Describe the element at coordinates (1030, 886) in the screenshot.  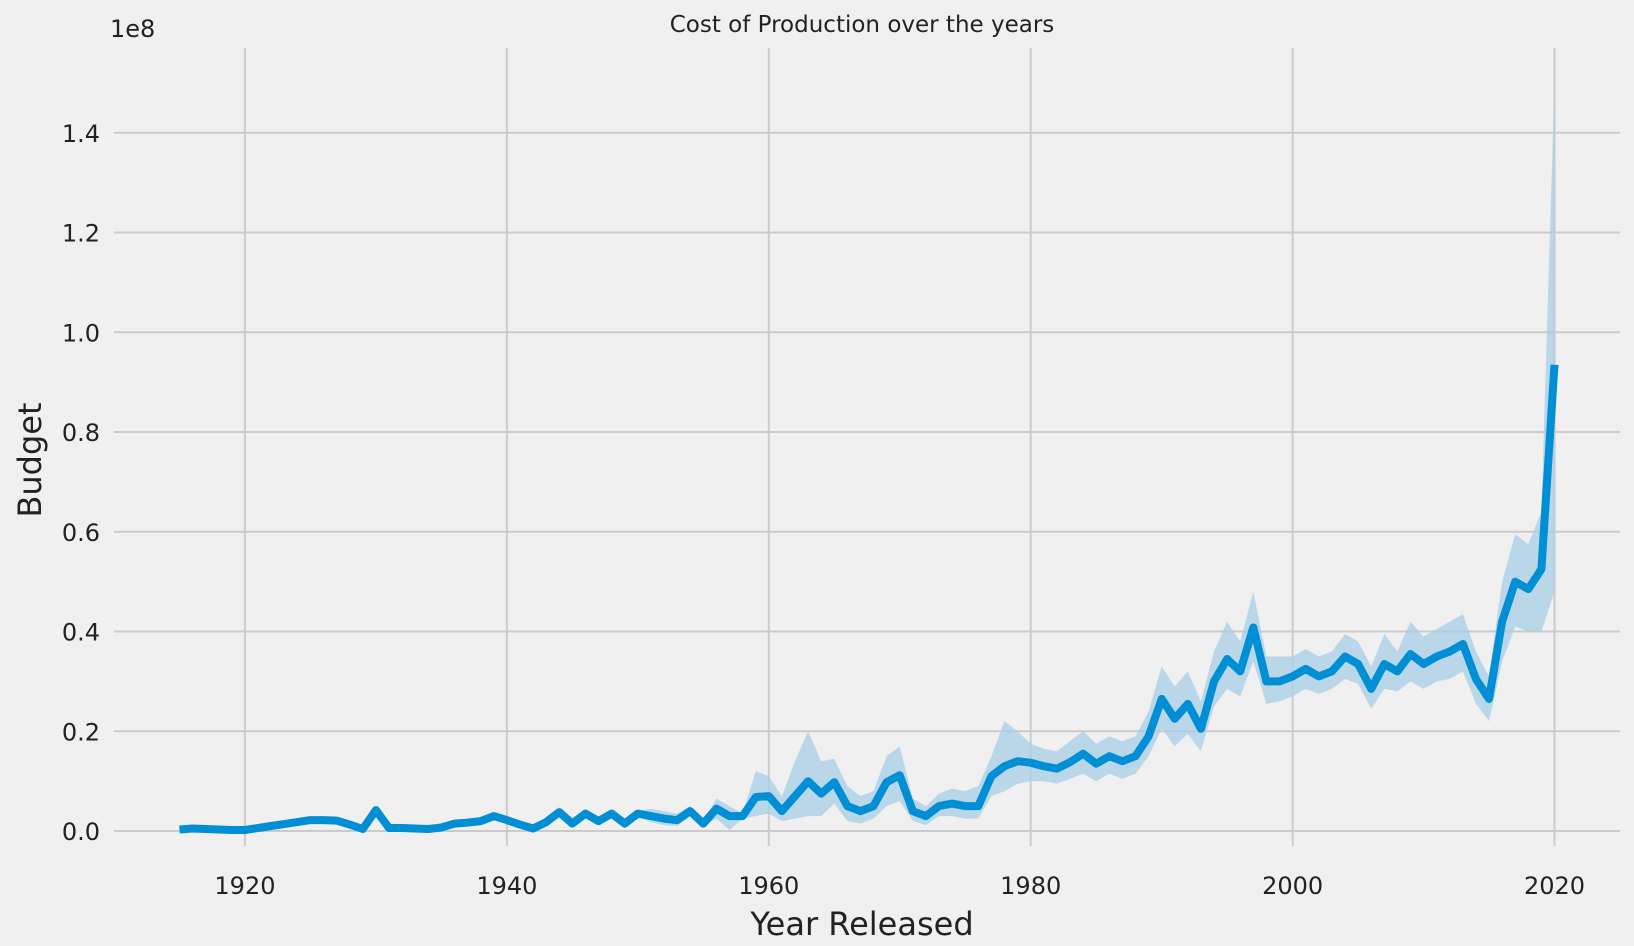
I see `x-tick-label: 1980` at that location.